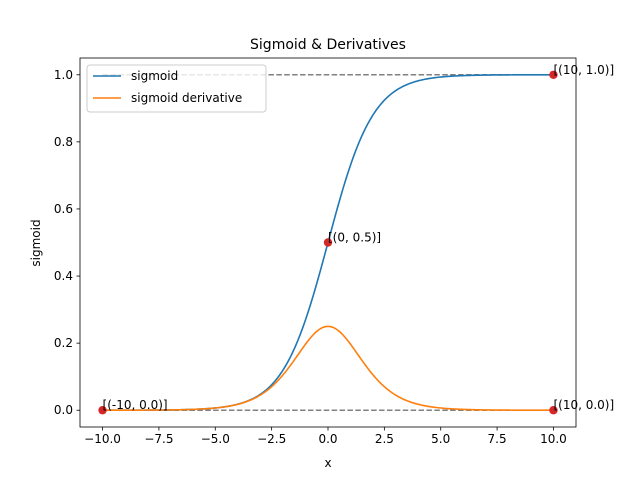 Image resolution: width=640 pixels, height=480 pixels. What do you see at coordinates (154, 76) in the screenshot?
I see `legend-label-sigmoid: sigmoid` at bounding box center [154, 76].